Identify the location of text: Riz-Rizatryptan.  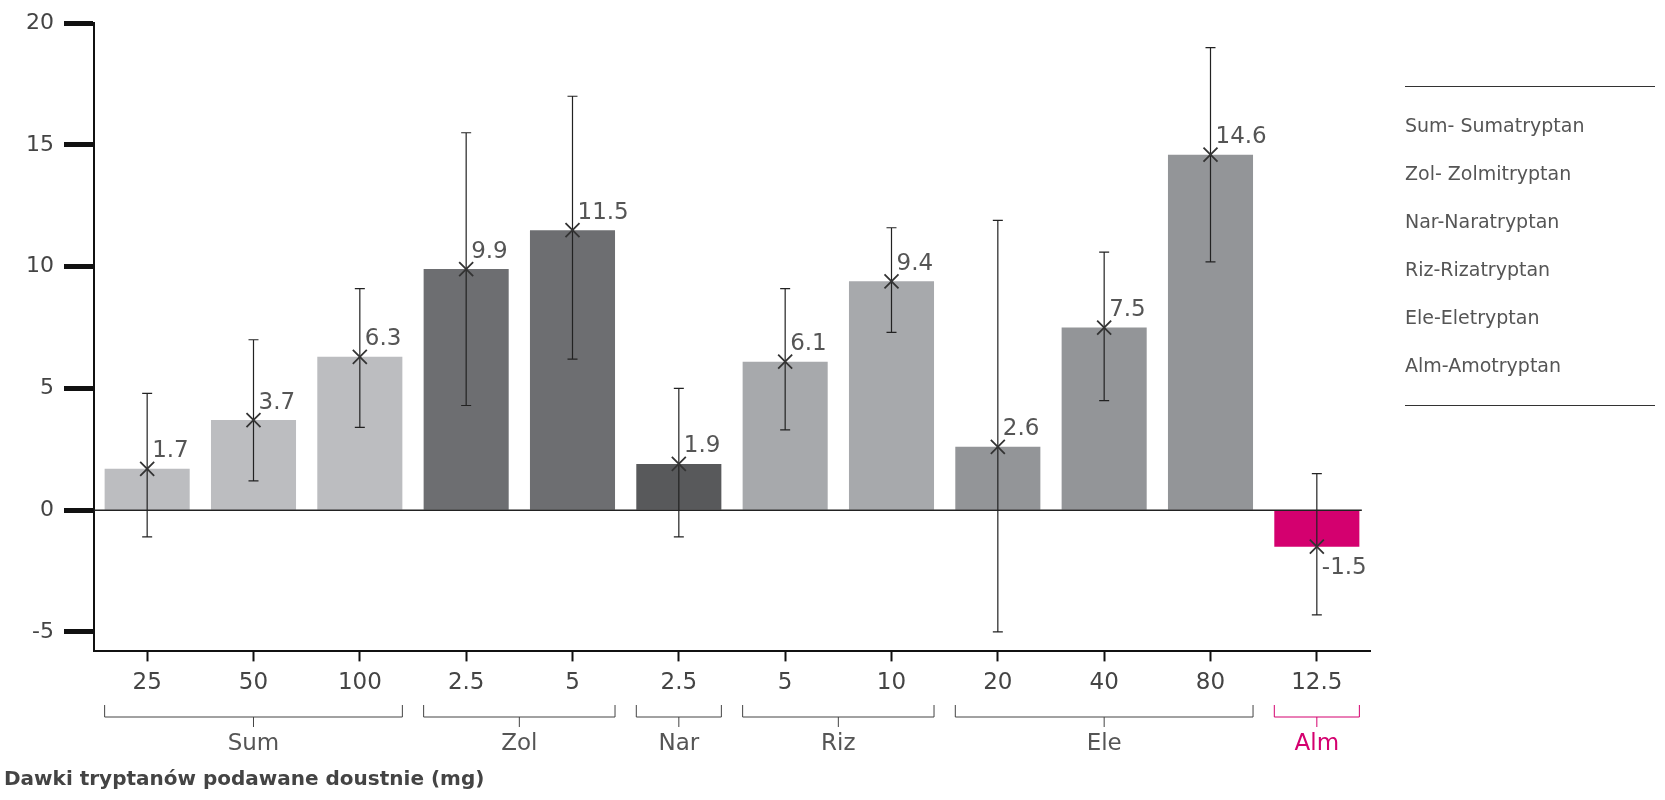
(1478, 269).